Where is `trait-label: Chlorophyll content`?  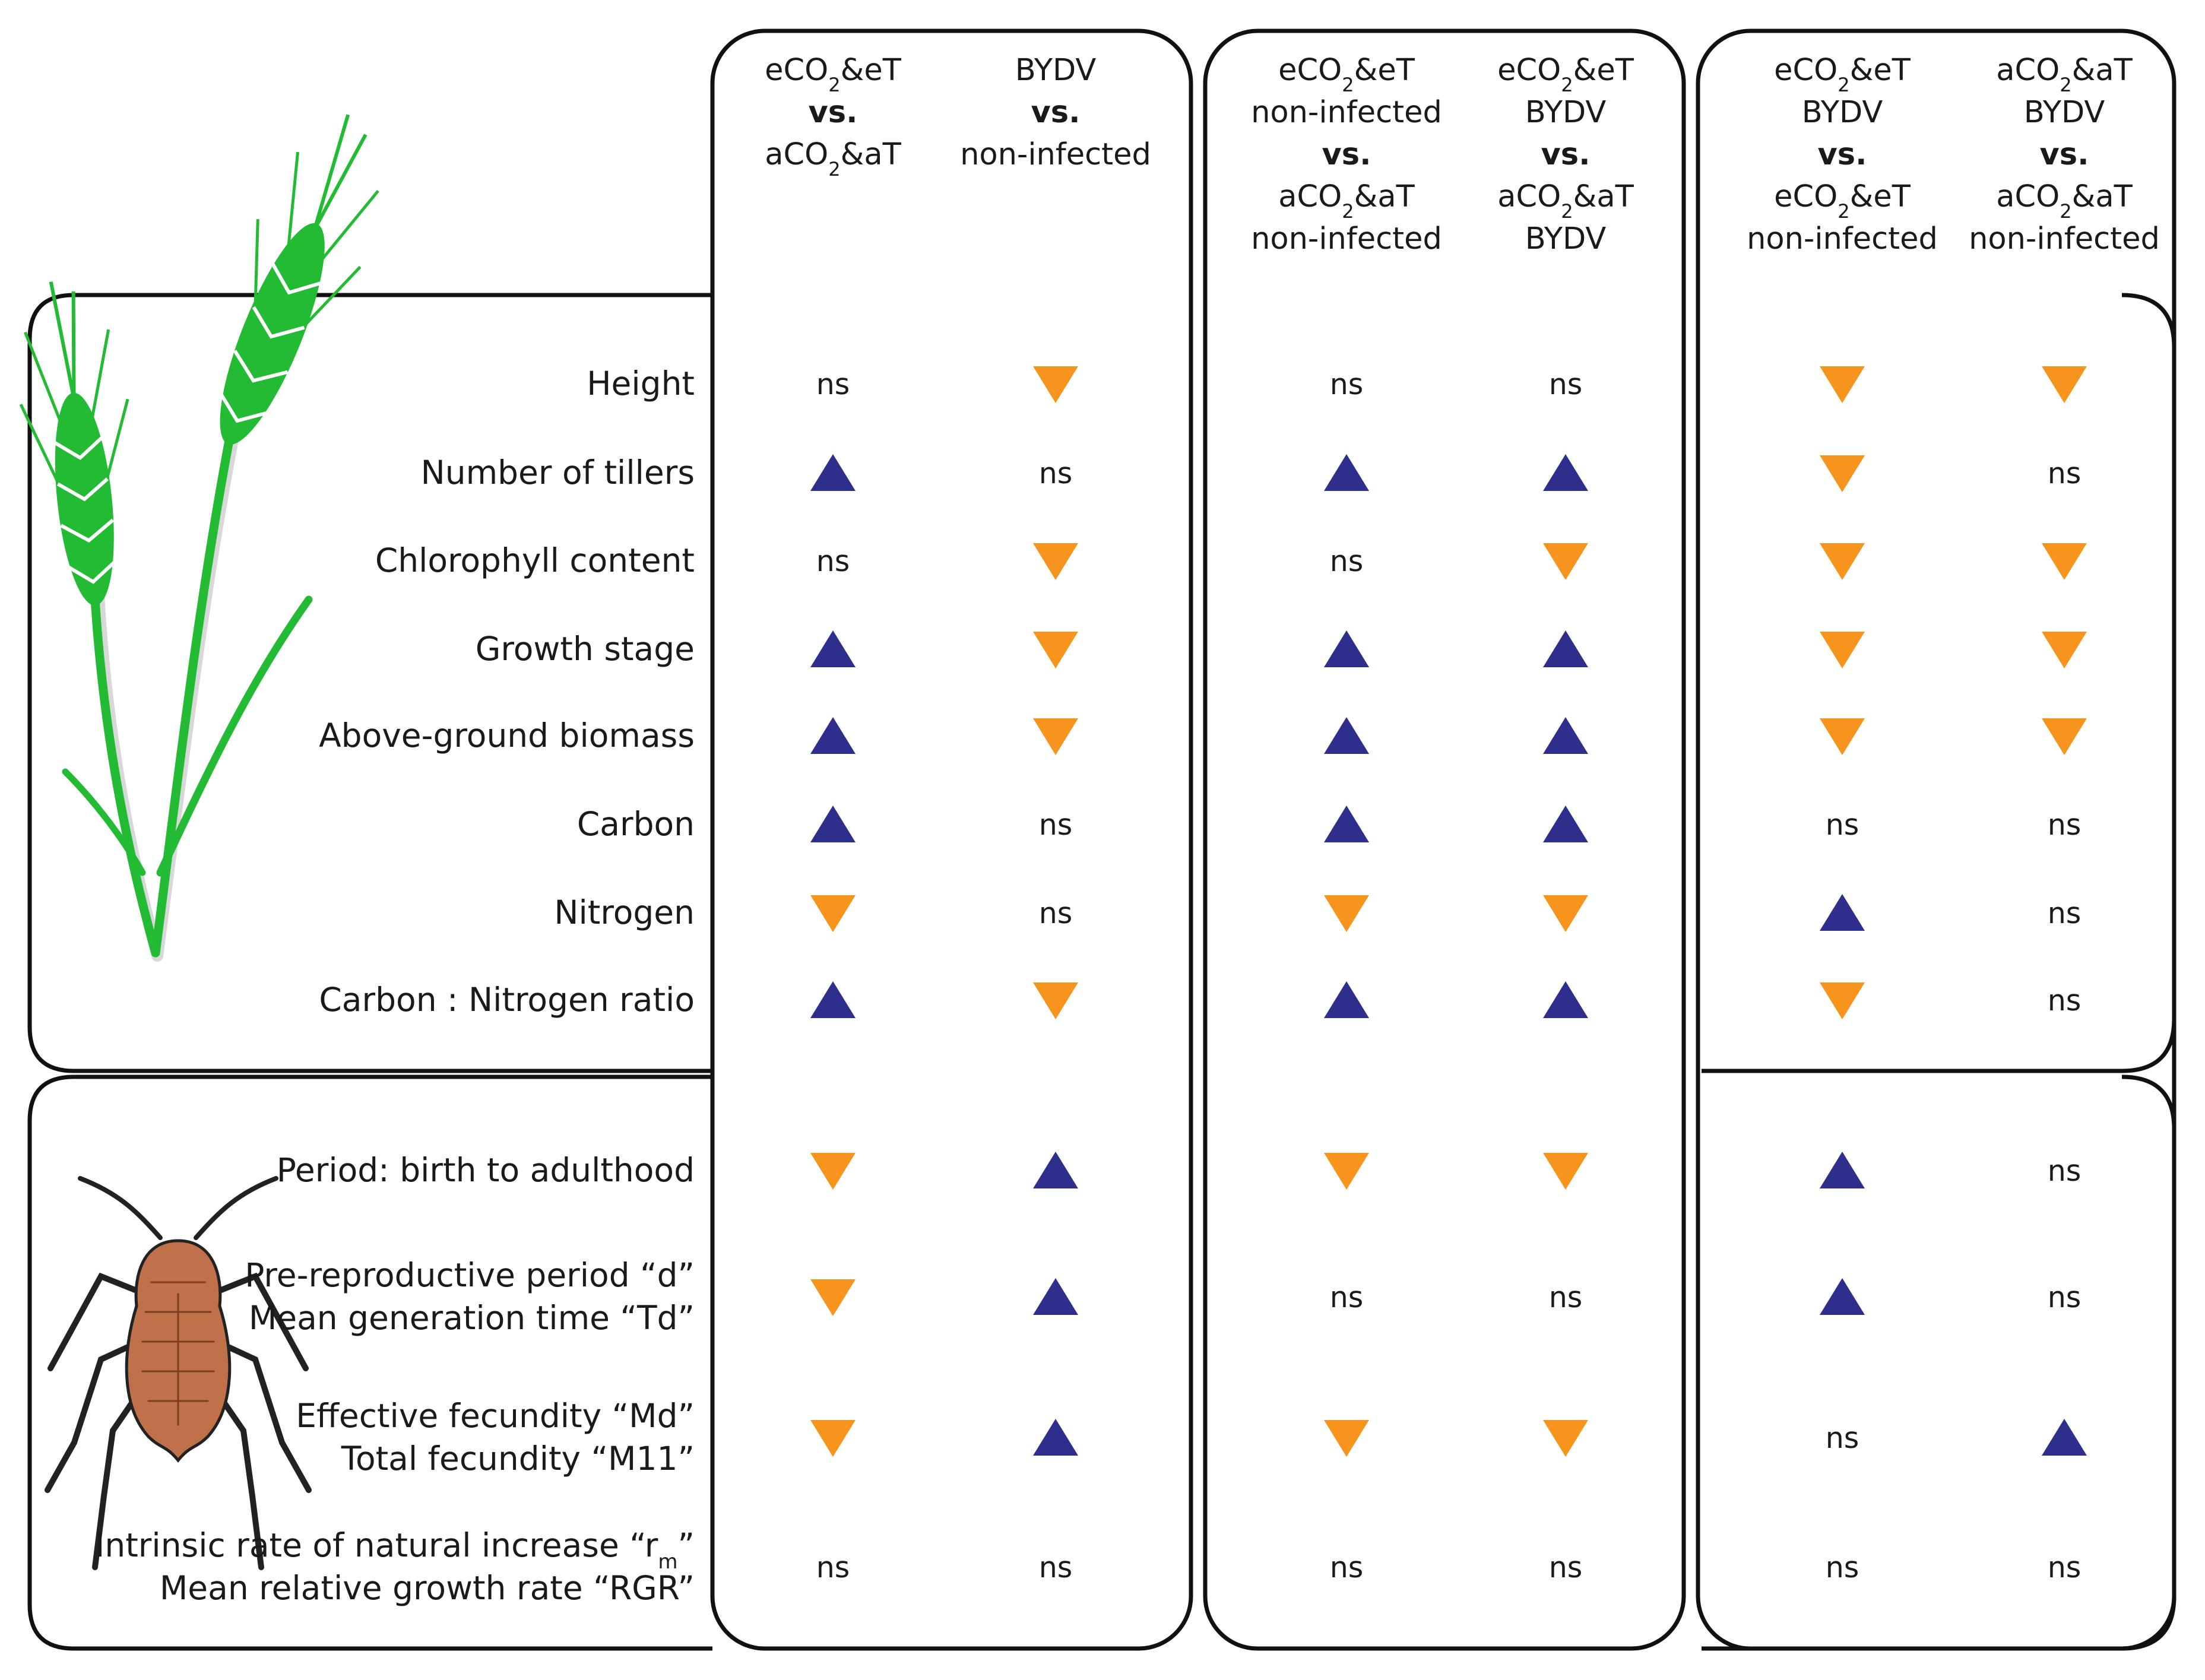
trait-label: Chlorophyll content is located at coordinates (535, 560).